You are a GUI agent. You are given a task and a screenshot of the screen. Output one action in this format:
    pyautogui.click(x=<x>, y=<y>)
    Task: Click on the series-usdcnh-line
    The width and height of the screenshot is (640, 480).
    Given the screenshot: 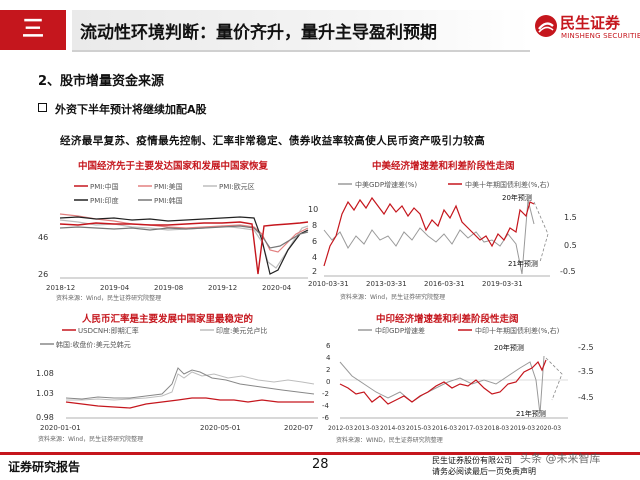 What is the action you would take?
    pyautogui.click(x=189, y=403)
    